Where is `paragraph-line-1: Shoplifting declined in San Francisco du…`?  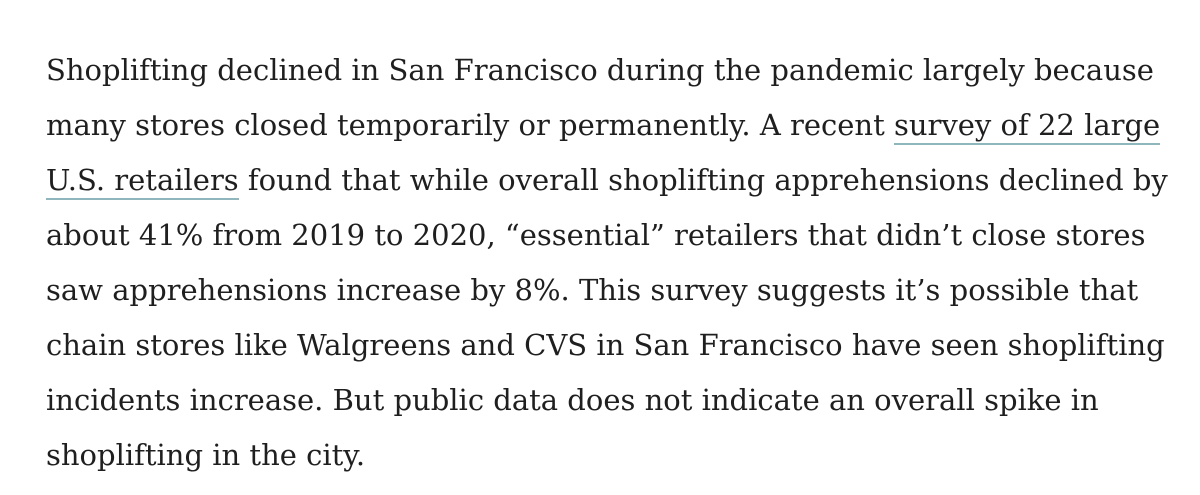
paragraph-line-1: Shoplifting declined in San Francisco du… is located at coordinates (600, 70).